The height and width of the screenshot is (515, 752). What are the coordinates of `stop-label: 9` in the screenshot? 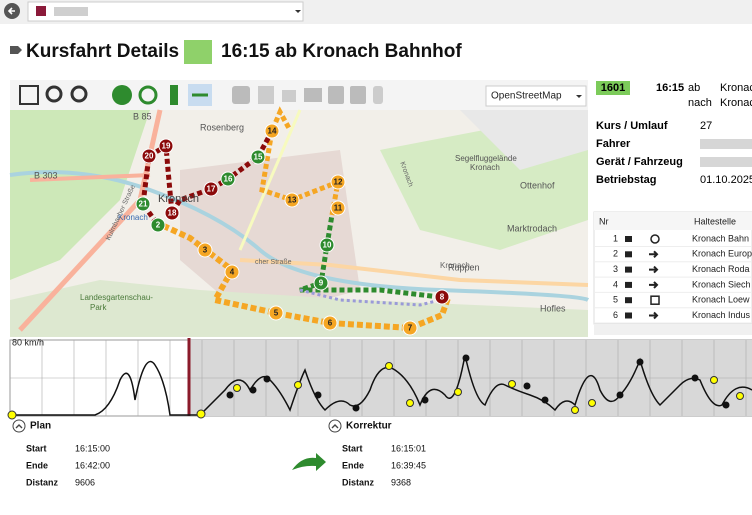 It's located at (321, 283).